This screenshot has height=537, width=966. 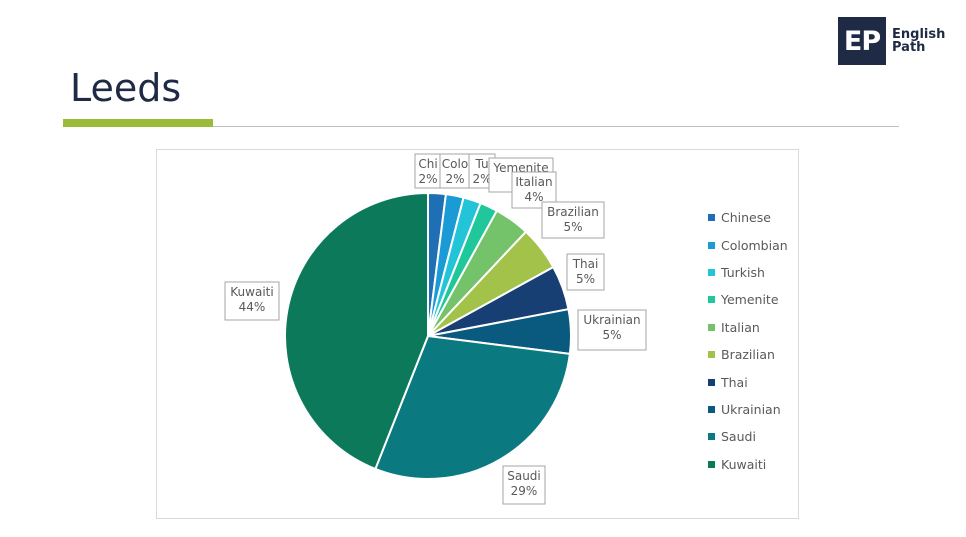 I want to click on data-label-name: Ukrainian, so click(x=611, y=320).